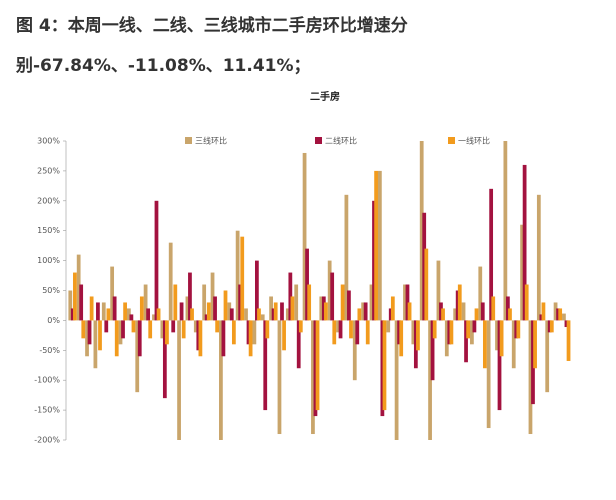 The height and width of the screenshot is (500, 616). What do you see at coordinates (47, 410) in the screenshot?
I see `y-tick-label: -150%` at bounding box center [47, 410].